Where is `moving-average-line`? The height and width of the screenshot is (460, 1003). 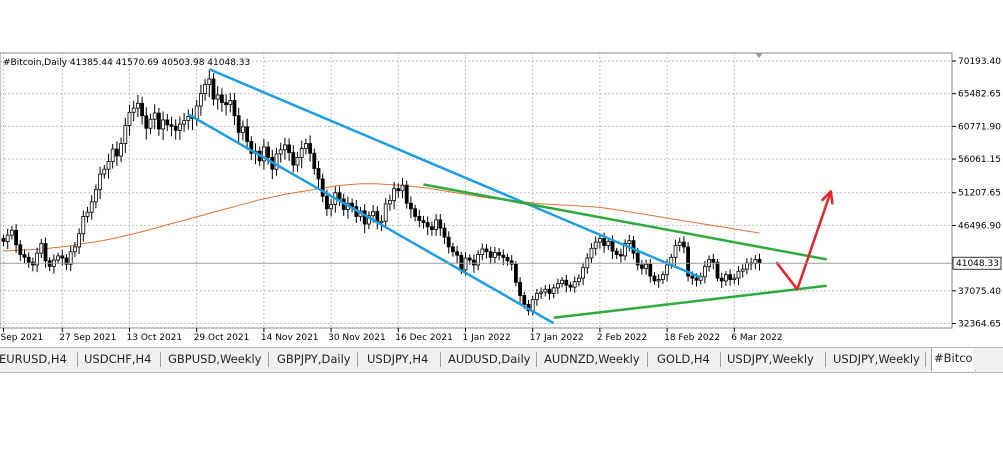
moving-average-line is located at coordinates (381, 217).